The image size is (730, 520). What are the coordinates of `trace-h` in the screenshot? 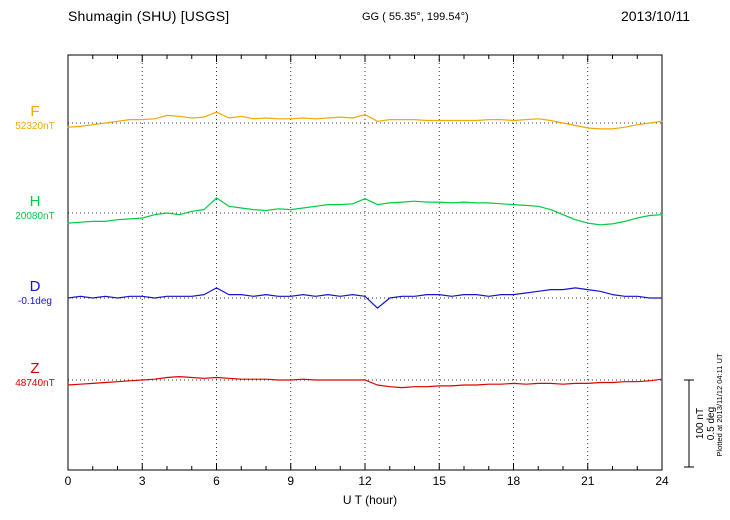 It's located at (365, 211).